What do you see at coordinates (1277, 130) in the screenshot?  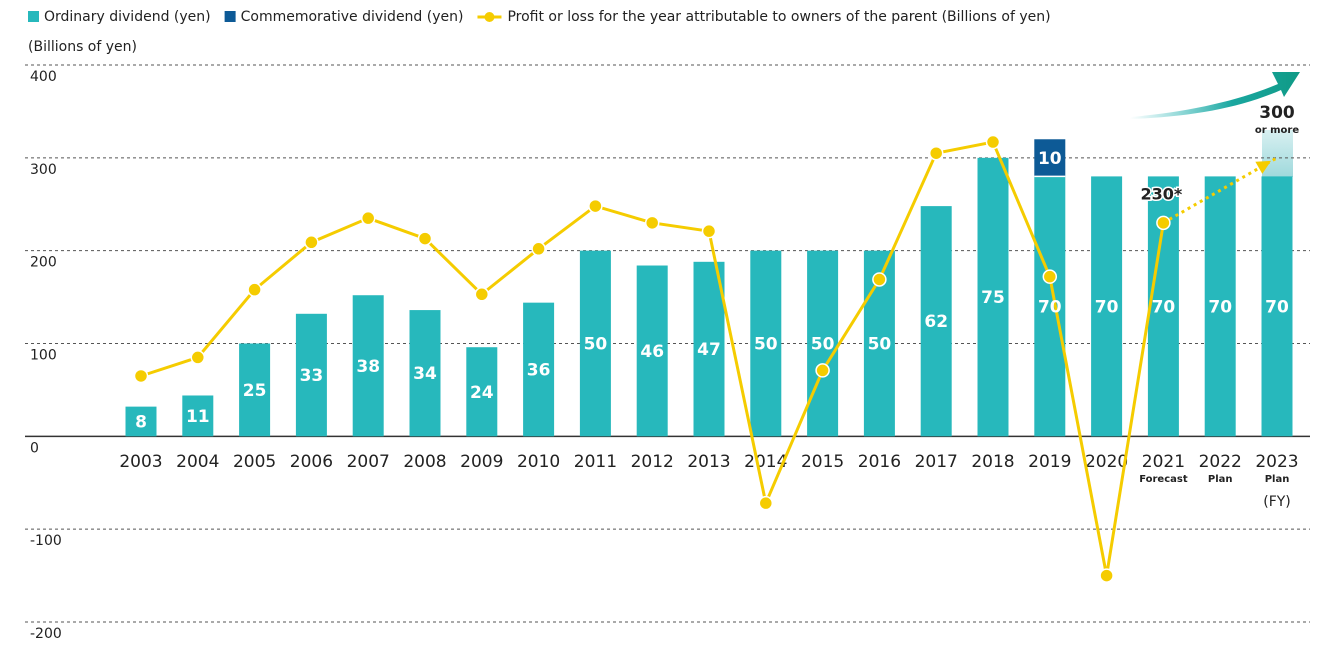 I see `target-annotation: or more` at bounding box center [1277, 130].